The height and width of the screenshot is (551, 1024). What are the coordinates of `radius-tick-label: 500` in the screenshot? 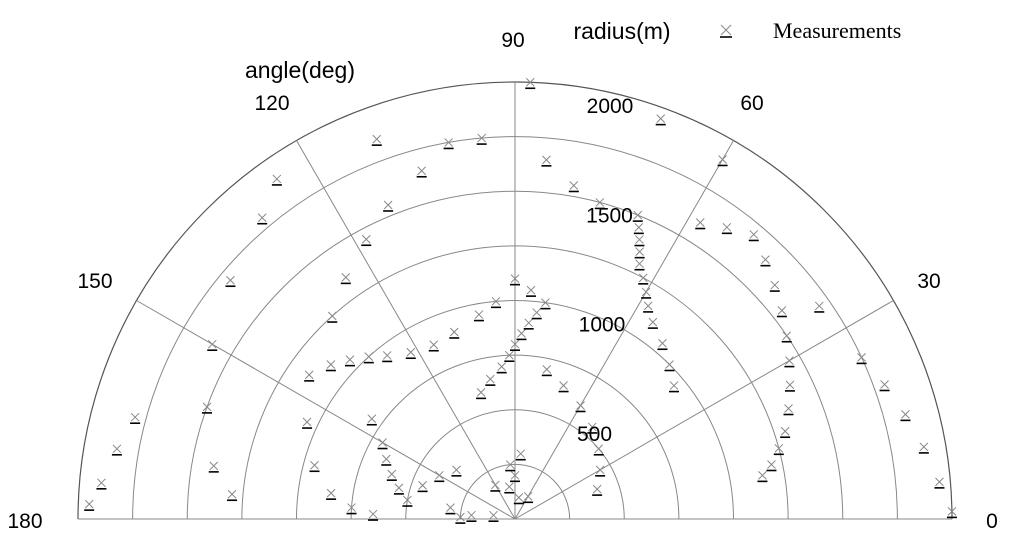 It's located at (594, 434).